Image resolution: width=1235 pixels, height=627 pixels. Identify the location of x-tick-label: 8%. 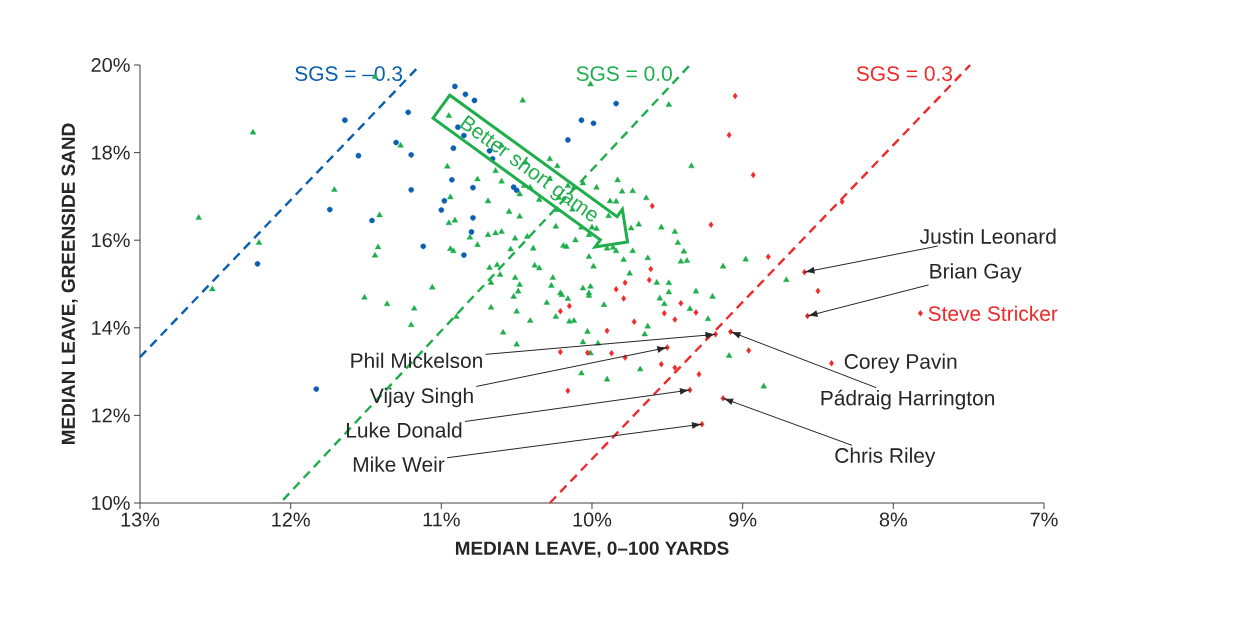
(893, 519).